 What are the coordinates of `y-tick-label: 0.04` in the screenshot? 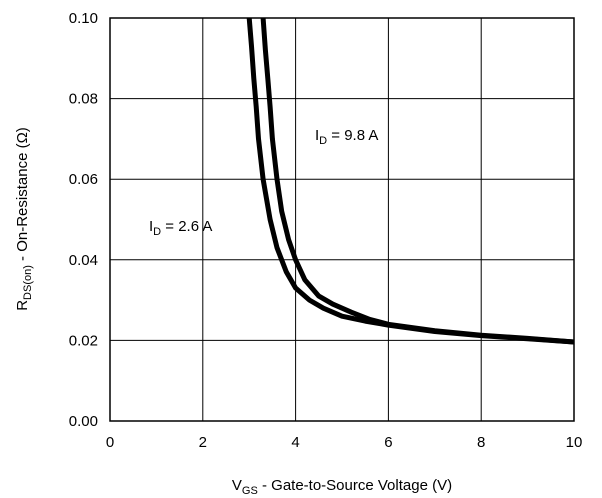 It's located at (83, 260).